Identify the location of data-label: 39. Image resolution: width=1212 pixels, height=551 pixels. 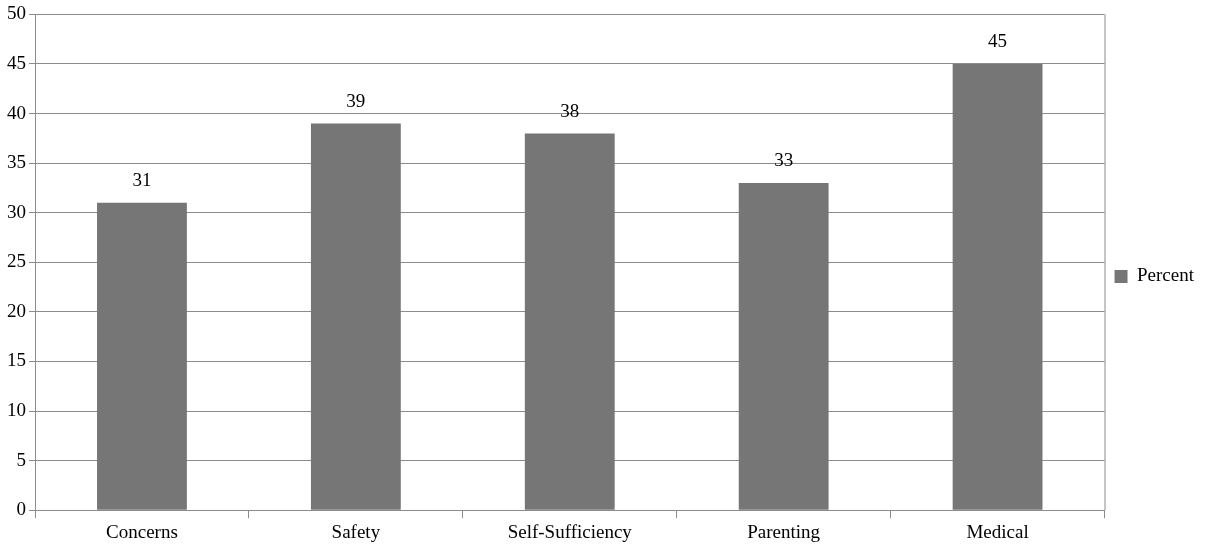
(356, 100).